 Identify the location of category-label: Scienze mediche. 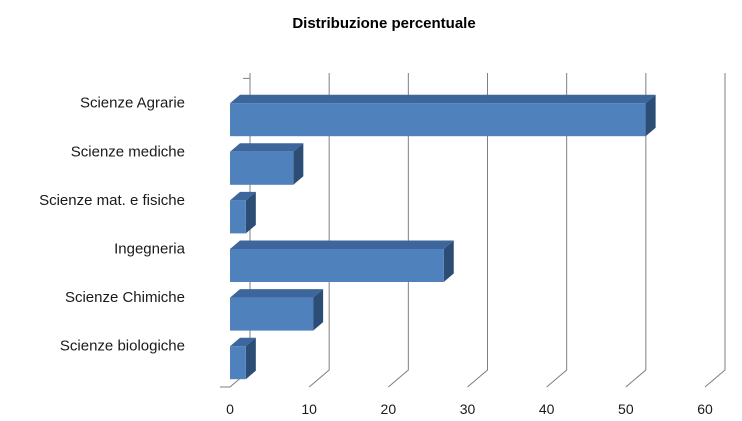
(128, 151).